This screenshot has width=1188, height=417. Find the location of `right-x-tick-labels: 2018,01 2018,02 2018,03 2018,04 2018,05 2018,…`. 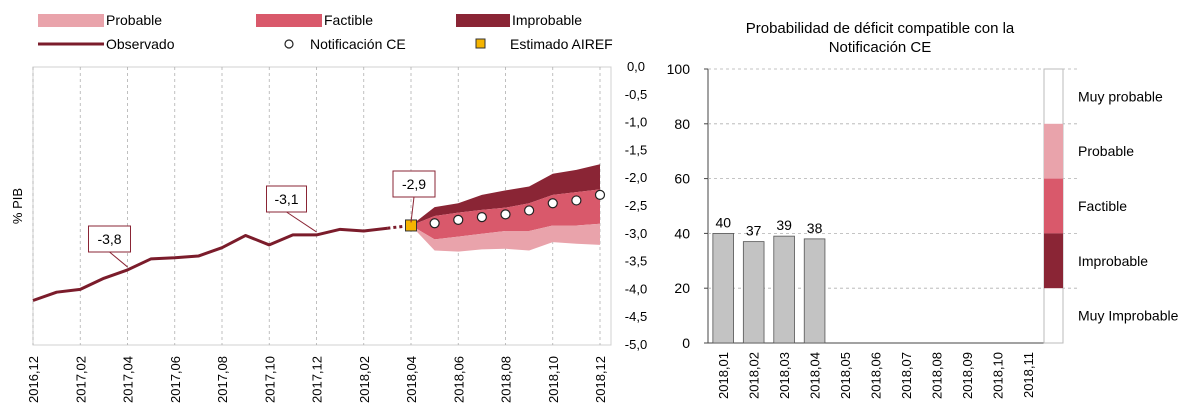

right-x-tick-labels: 2018,01 2018,02 2018,03 2018,04 2018,05 2018,… is located at coordinates (876, 375).